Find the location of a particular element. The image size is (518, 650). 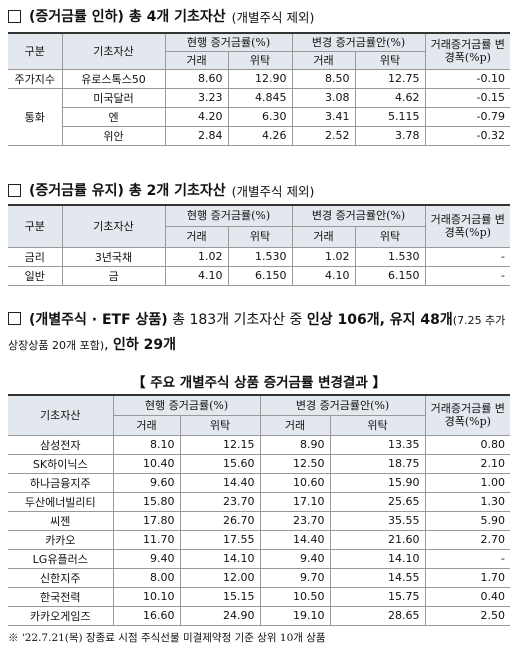

value-cell: 15.15 is located at coordinates (220, 596).